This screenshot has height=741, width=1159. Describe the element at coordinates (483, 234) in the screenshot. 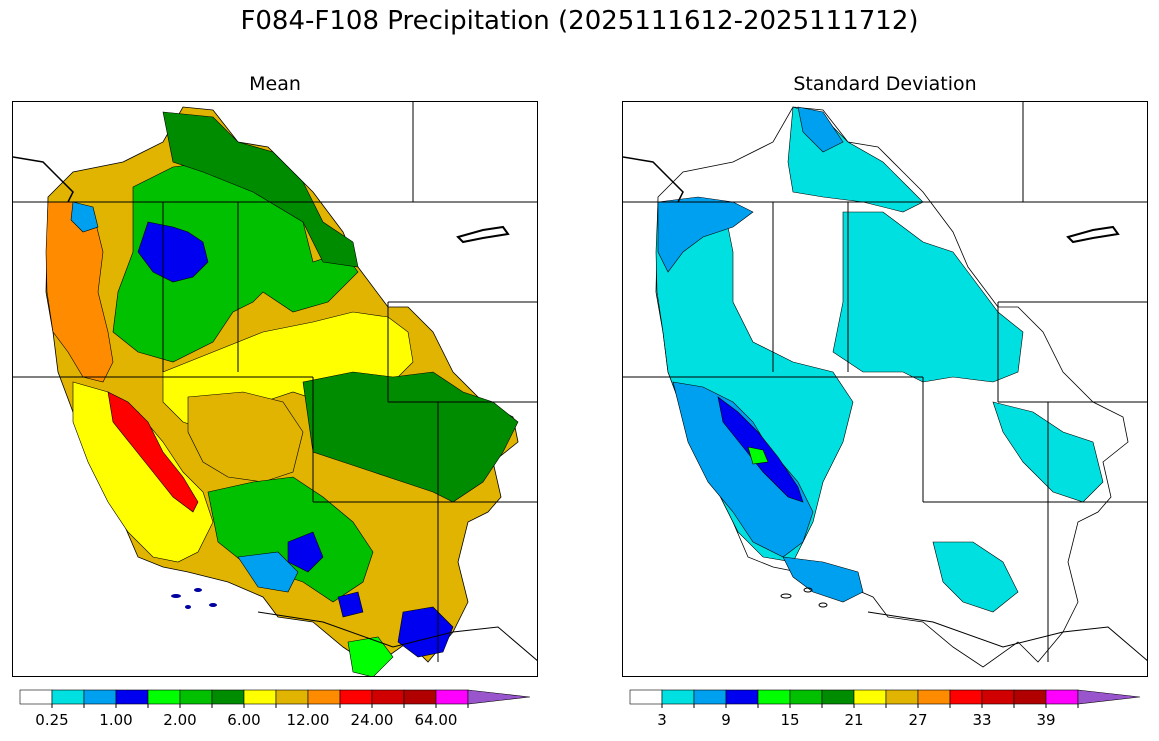

I see `lake-superior` at that location.